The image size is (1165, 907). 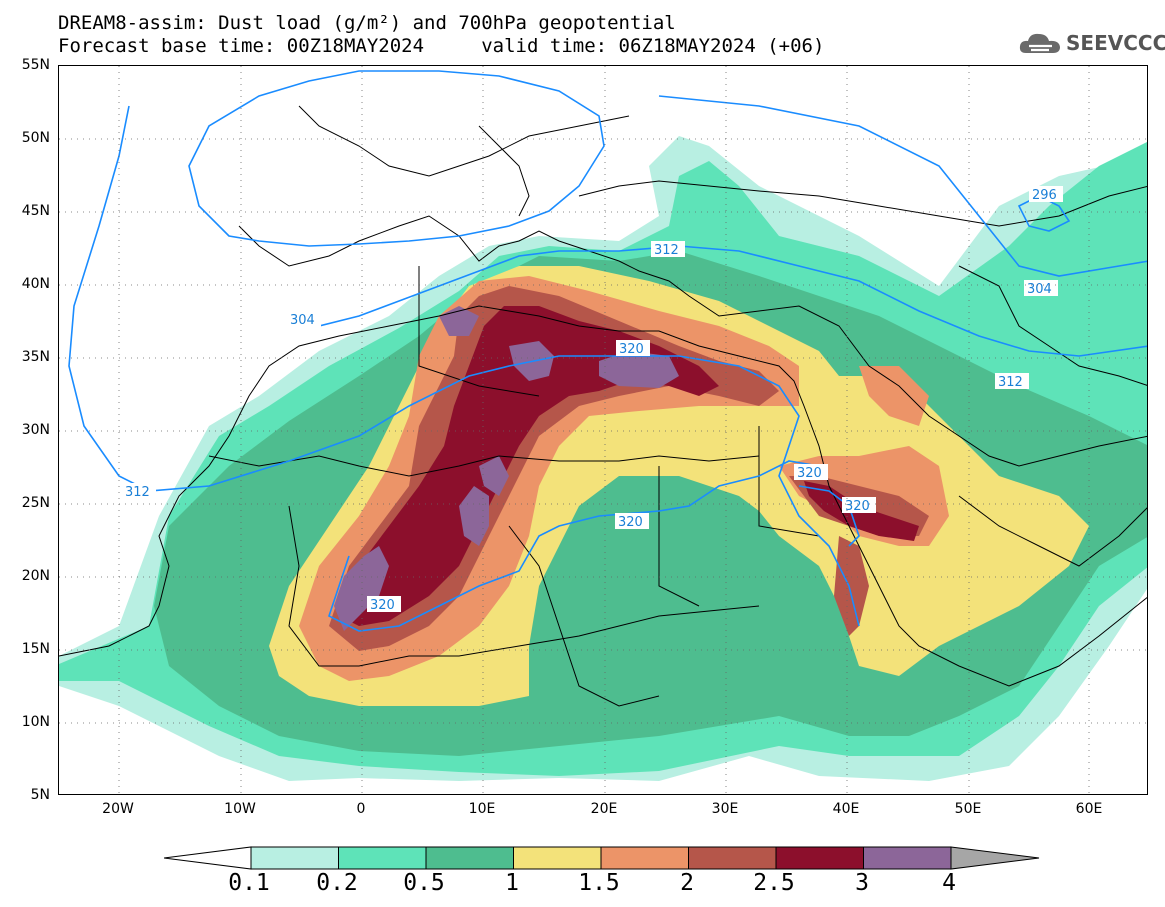 I want to click on lat-label-10n: 10N, so click(x=35, y=722).